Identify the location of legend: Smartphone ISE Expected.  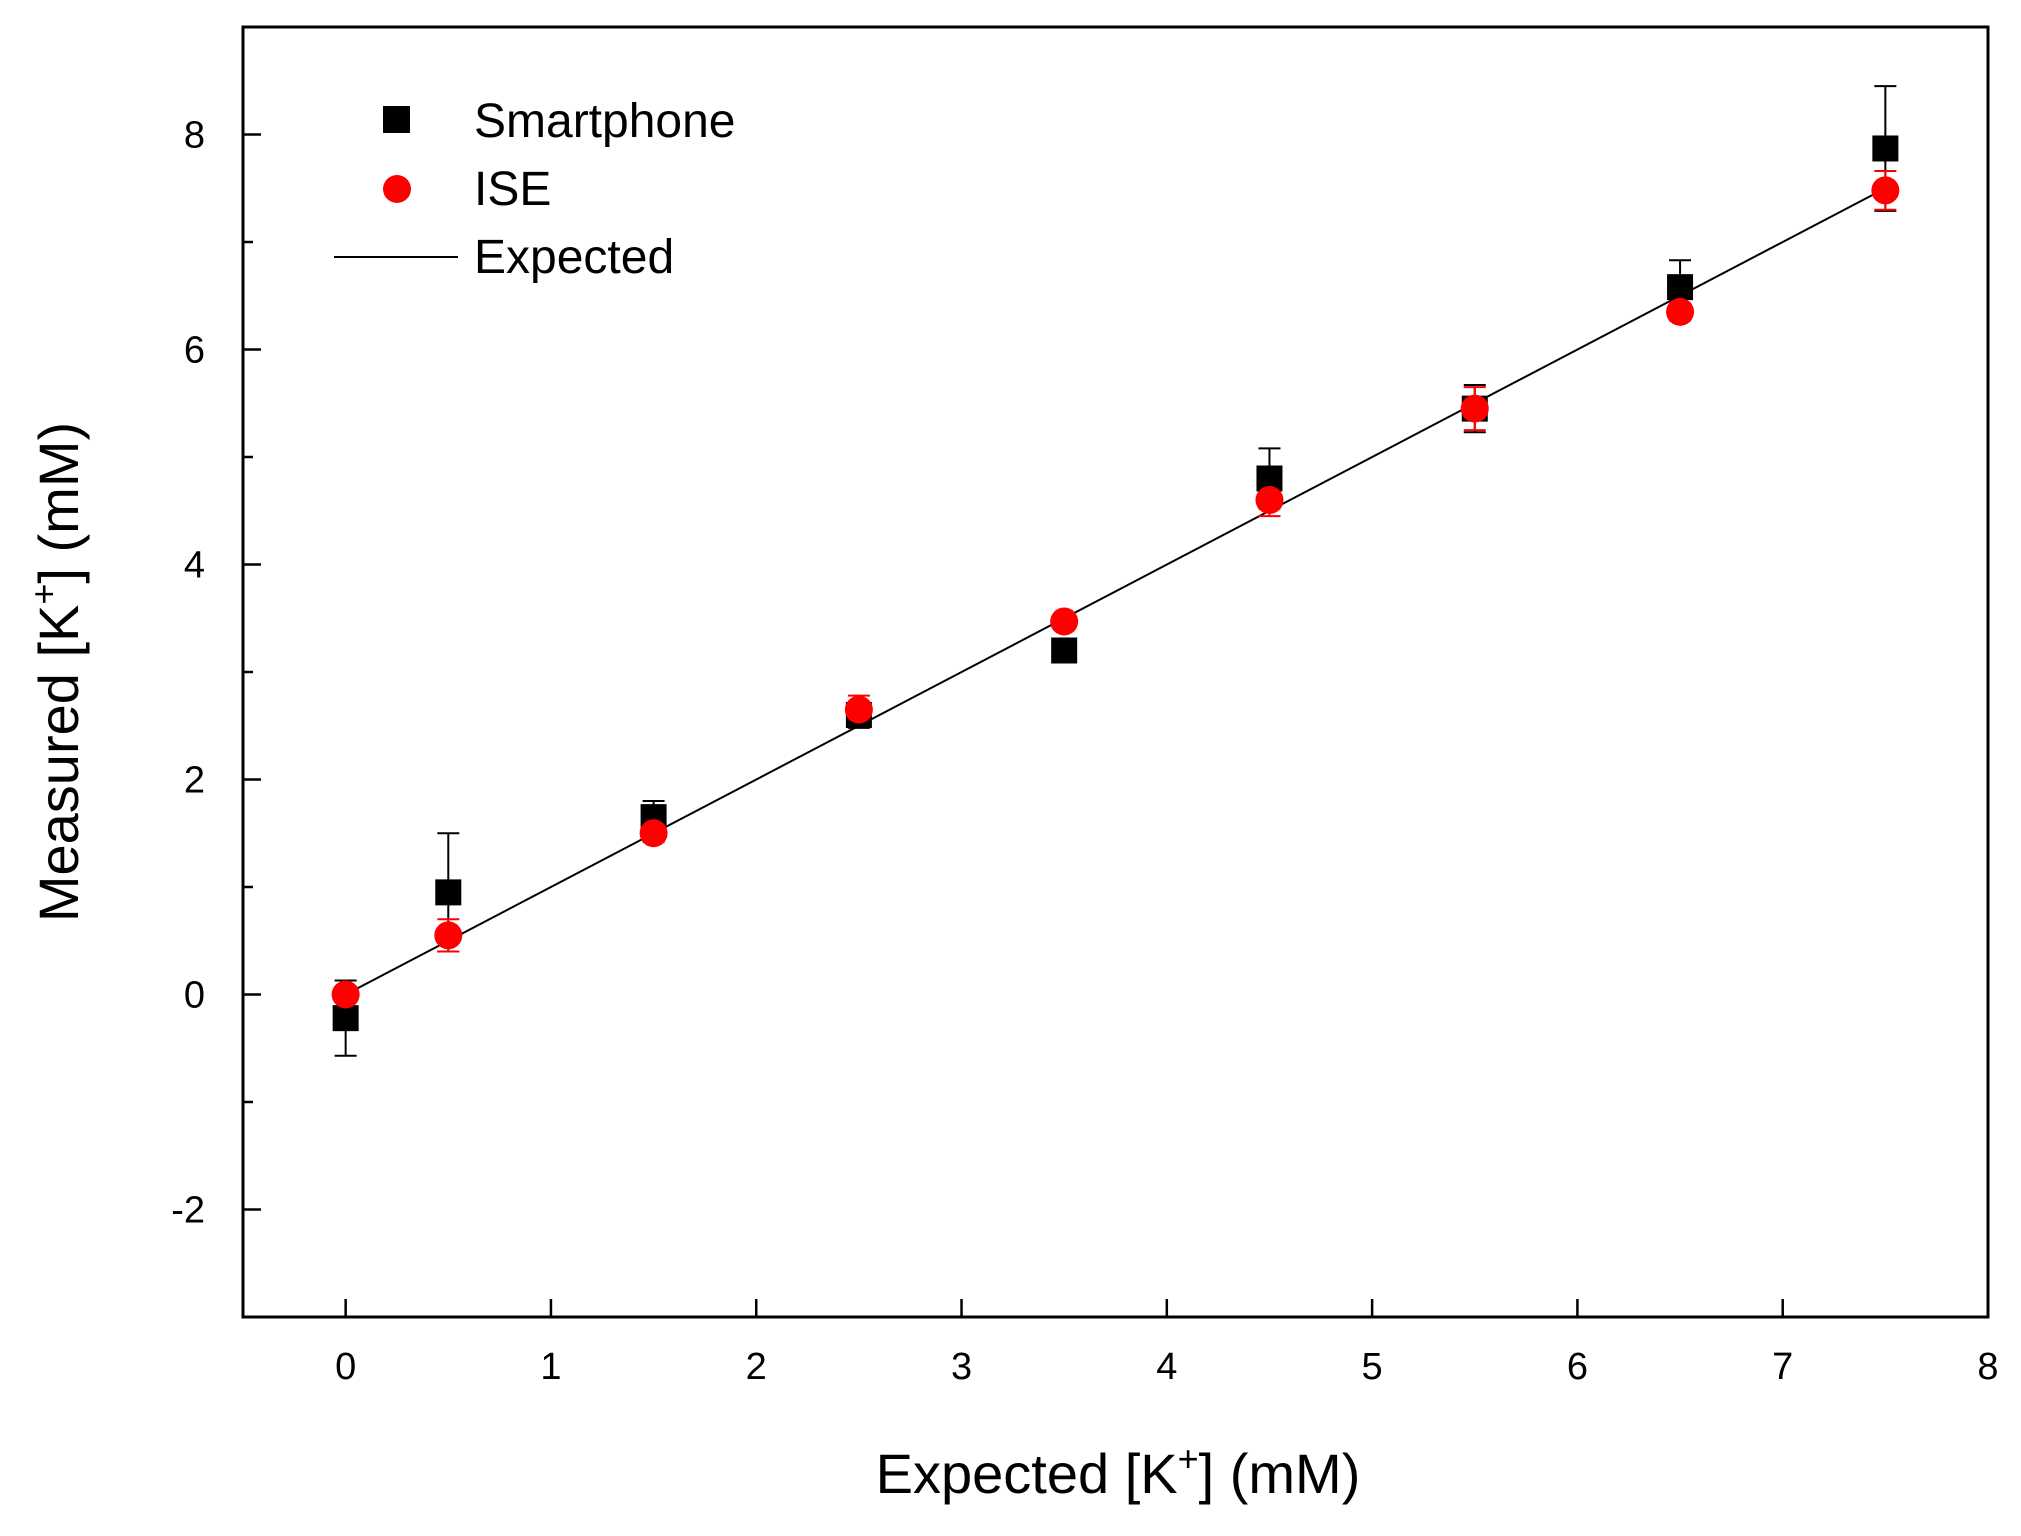
(535, 189).